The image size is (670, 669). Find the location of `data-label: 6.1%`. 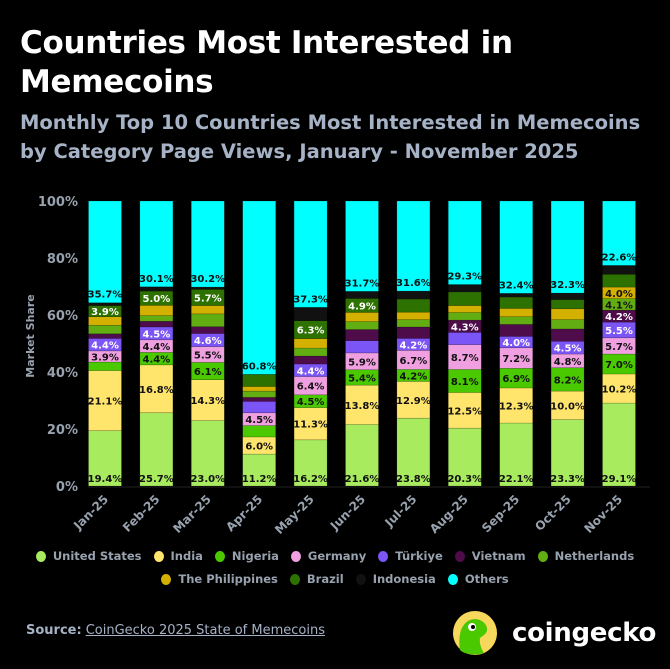

data-label: 6.1% is located at coordinates (208, 372).